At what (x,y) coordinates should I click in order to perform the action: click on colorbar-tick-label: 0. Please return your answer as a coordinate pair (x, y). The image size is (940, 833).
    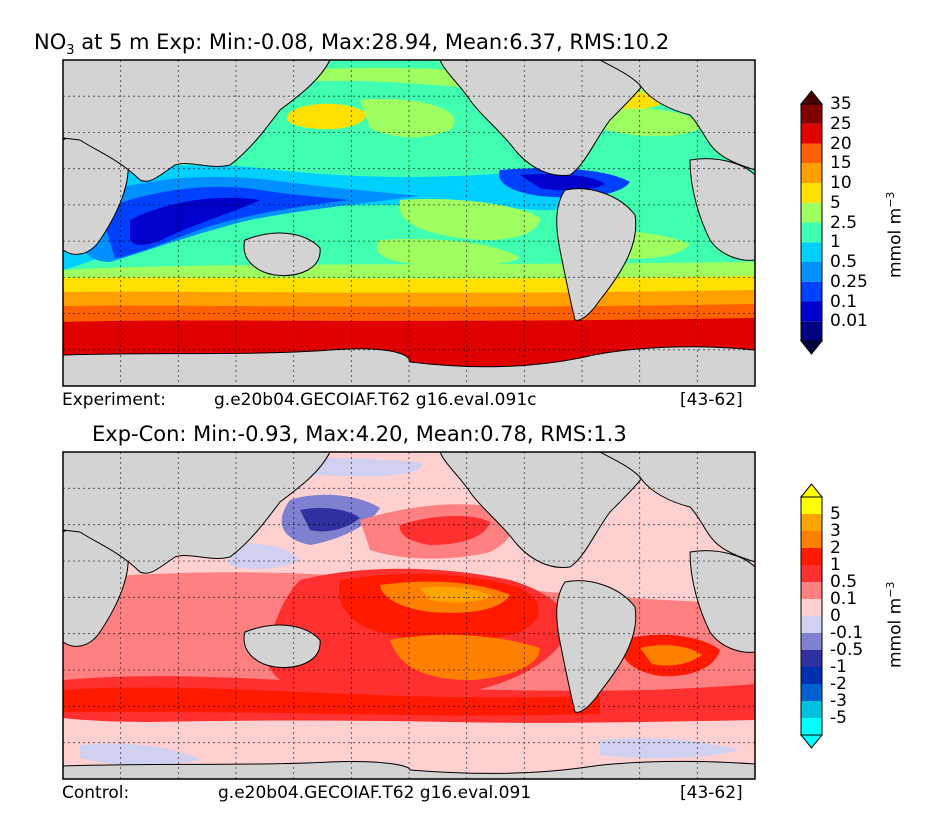
    Looking at the image, I should click on (835, 616).